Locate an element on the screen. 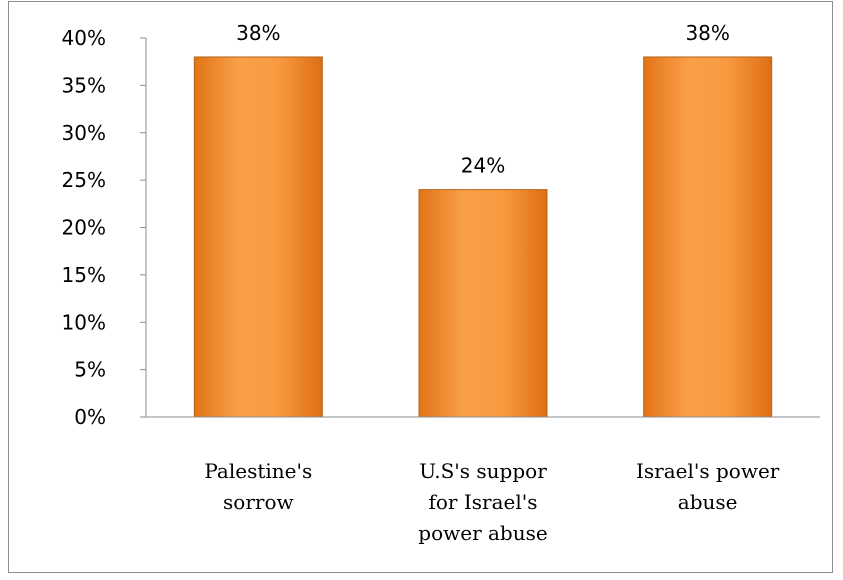  y-tick-label: 30% is located at coordinates (84, 133).